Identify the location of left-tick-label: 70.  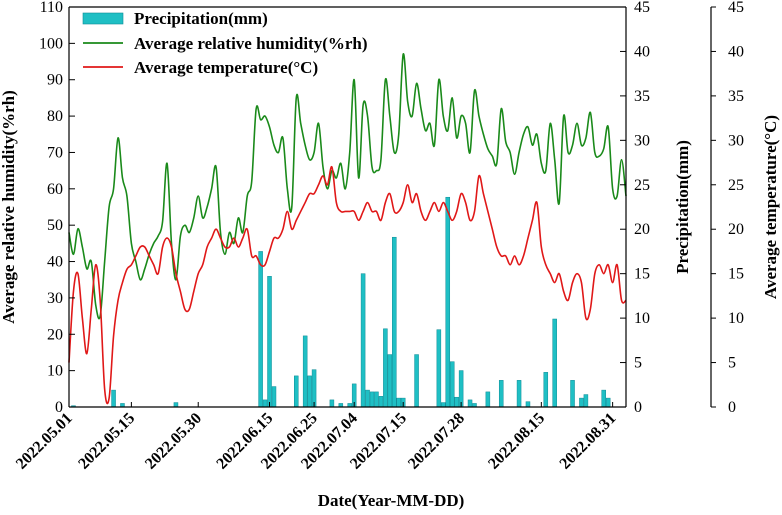
(55, 152).